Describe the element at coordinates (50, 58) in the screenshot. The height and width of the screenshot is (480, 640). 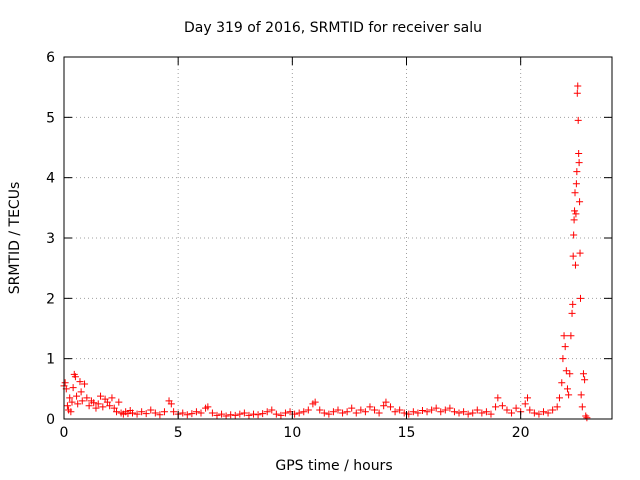
I see `y-tick-label: 6` at that location.